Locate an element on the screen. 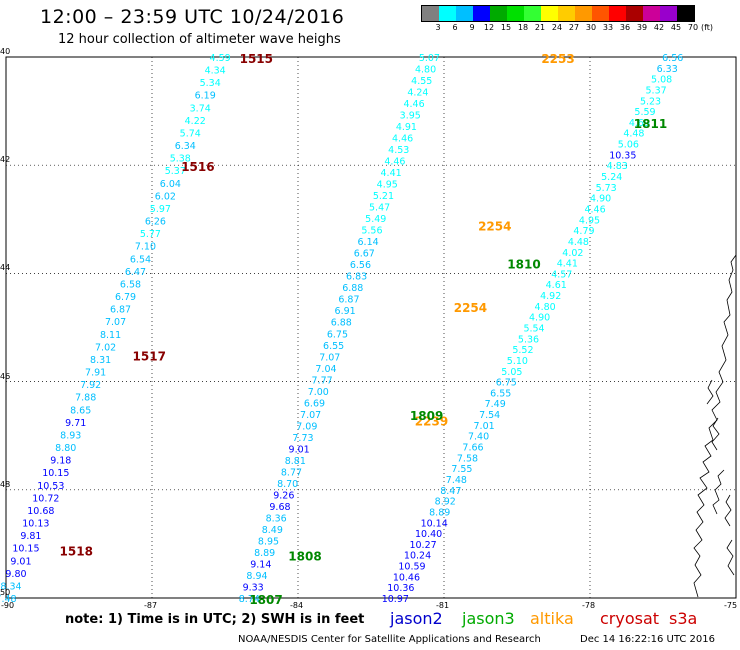  longitude-label: -87 is located at coordinates (151, 605).